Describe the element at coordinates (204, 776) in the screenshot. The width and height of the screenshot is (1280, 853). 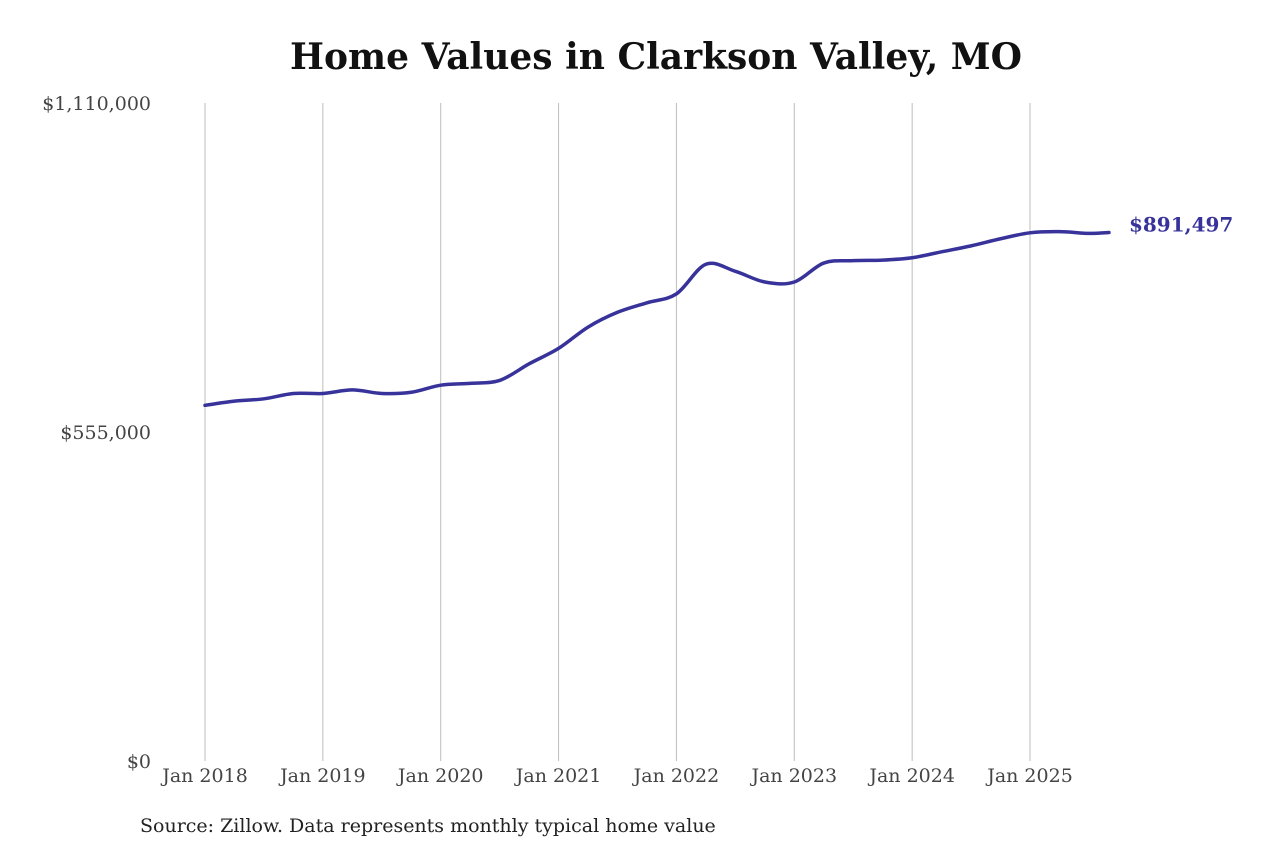
I see `x-tick-label-0: Jan 2018` at that location.